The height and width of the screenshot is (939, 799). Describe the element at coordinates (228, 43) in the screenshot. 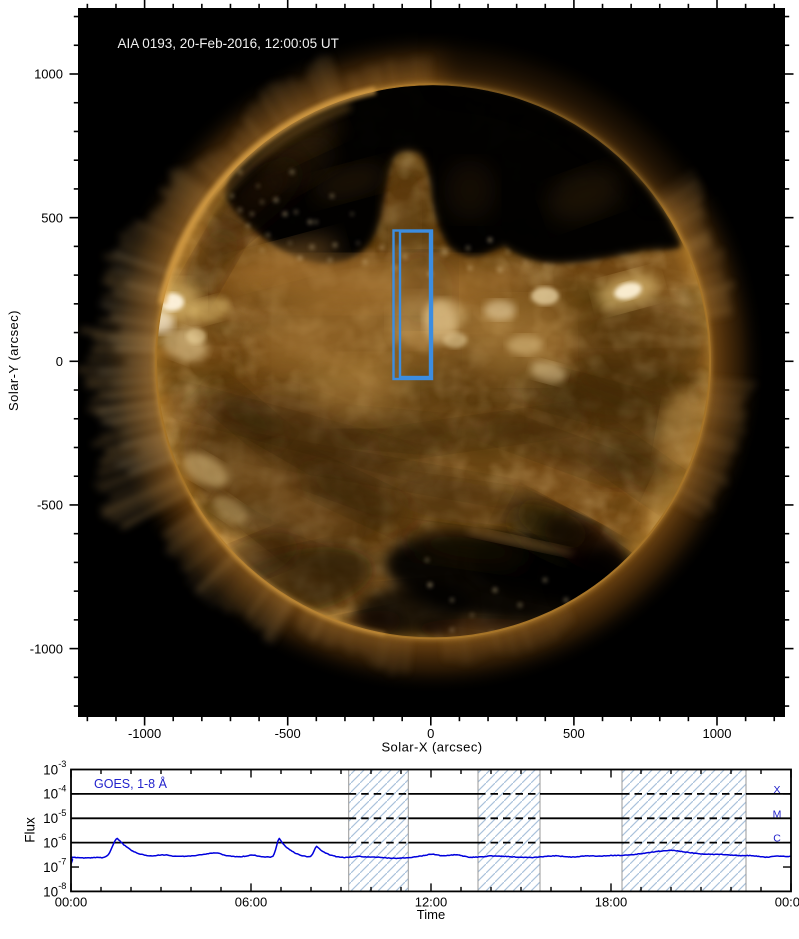

I see `svg-text:AIA 0193, 20-Feb-2016, 12:00:0: AIA 0193, 20-Feb-2016, 12:00:05 UT` at that location.